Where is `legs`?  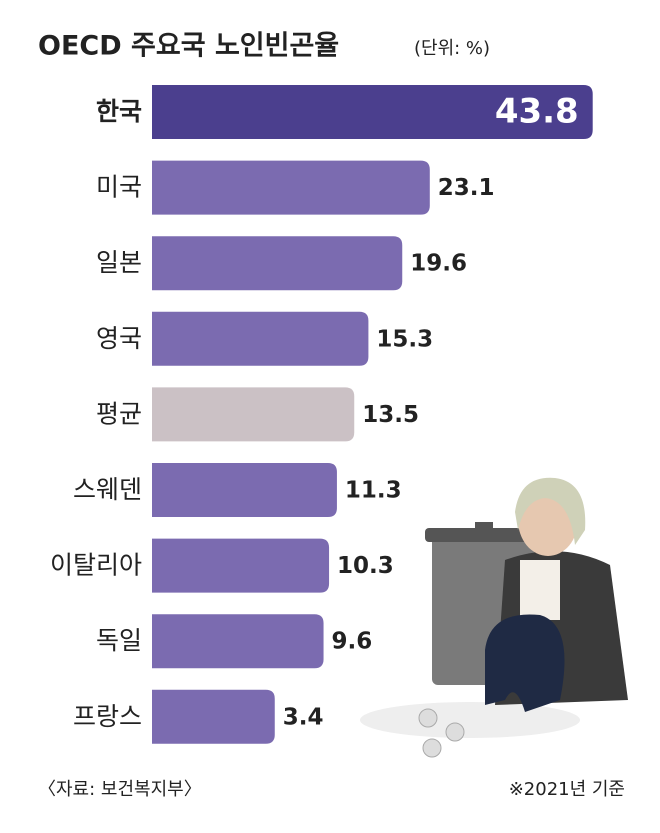 legs is located at coordinates (525, 663).